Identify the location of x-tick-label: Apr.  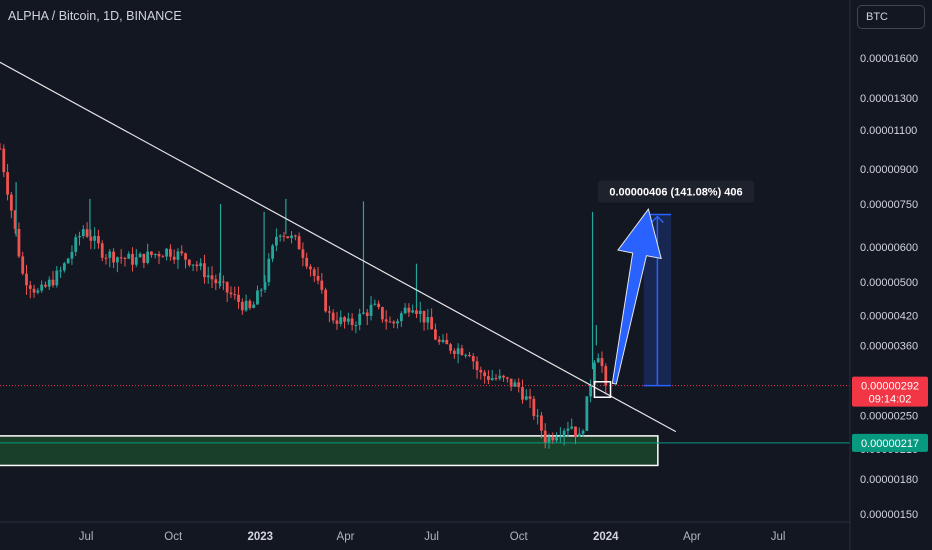
(346, 537).